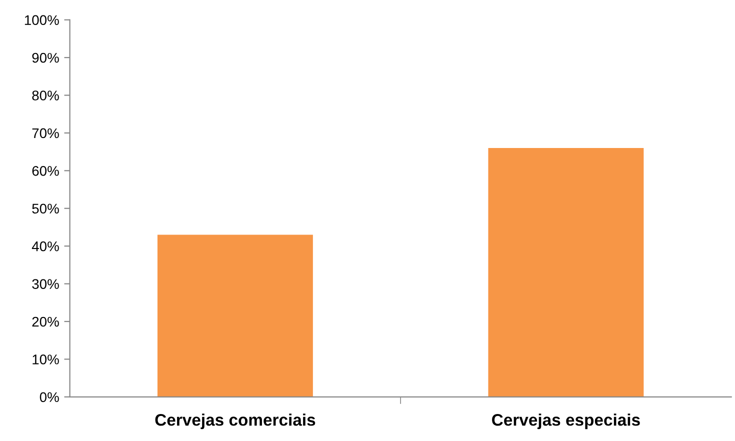 The width and height of the screenshot is (735, 441). Describe the element at coordinates (45, 246) in the screenshot. I see `y-tick-label: 40%` at that location.